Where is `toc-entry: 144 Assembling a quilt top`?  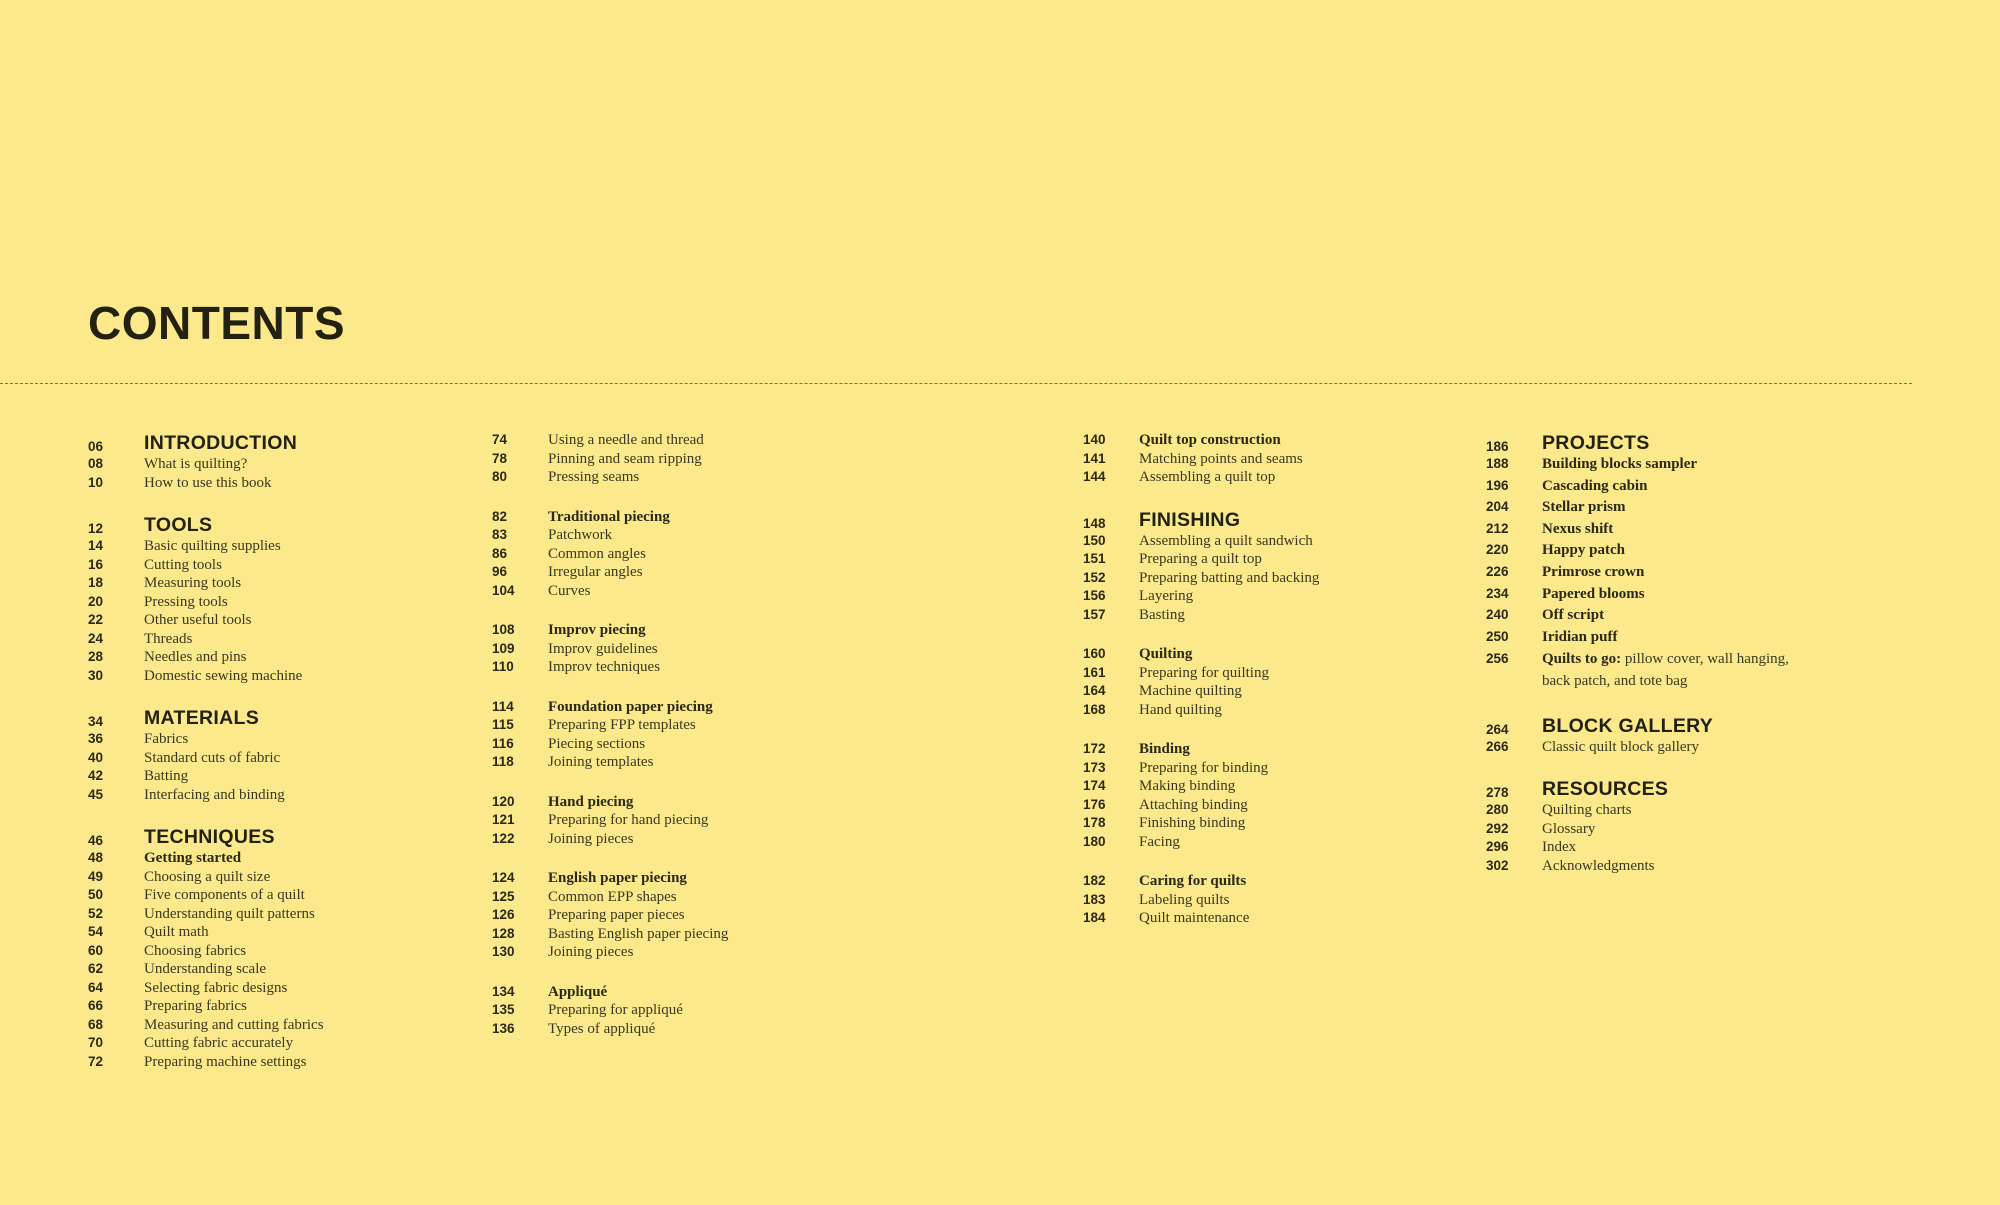 toc-entry: 144 Assembling a quilt top is located at coordinates (1201, 477).